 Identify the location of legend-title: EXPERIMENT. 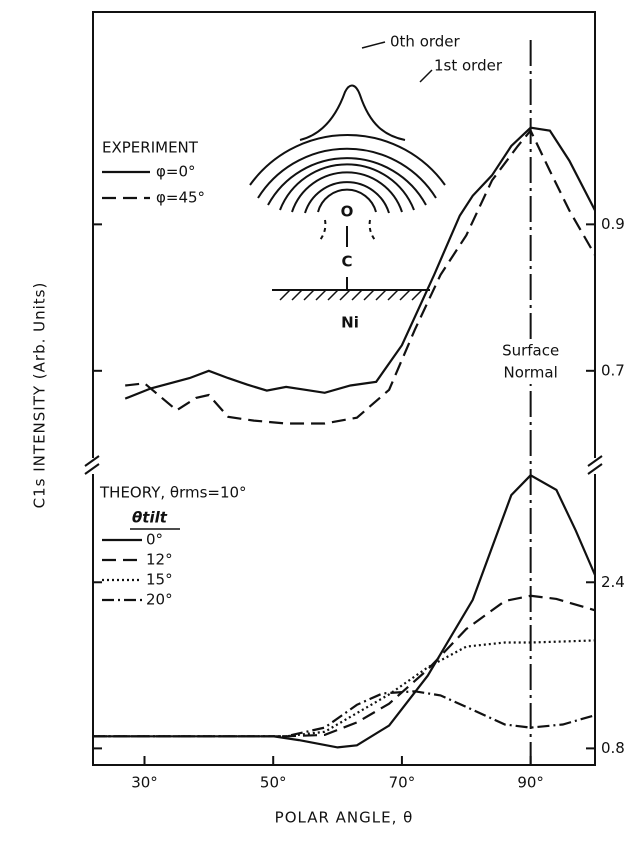
(150, 148).